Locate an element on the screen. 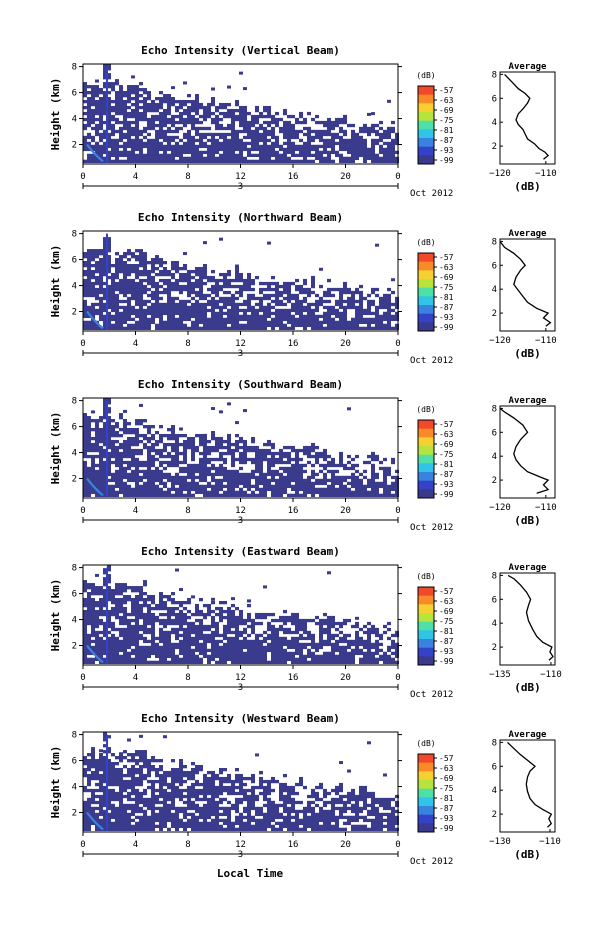  x-tick-label: 20 is located at coordinates (345, 511).